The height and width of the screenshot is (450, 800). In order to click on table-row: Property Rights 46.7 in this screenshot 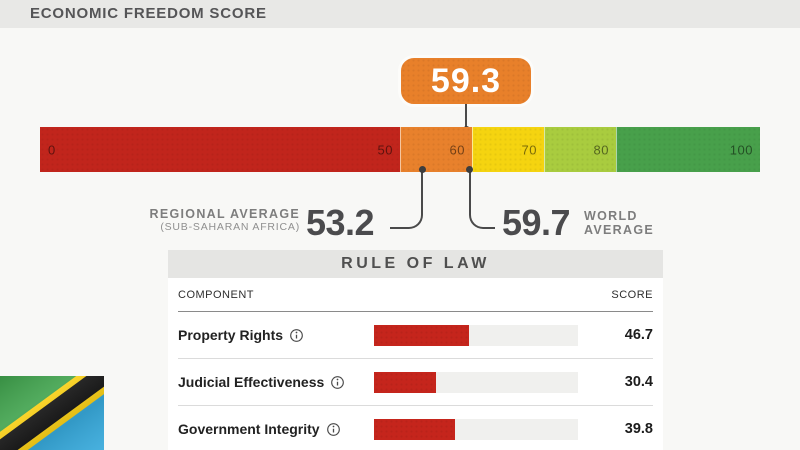, I will do `click(415, 335)`.